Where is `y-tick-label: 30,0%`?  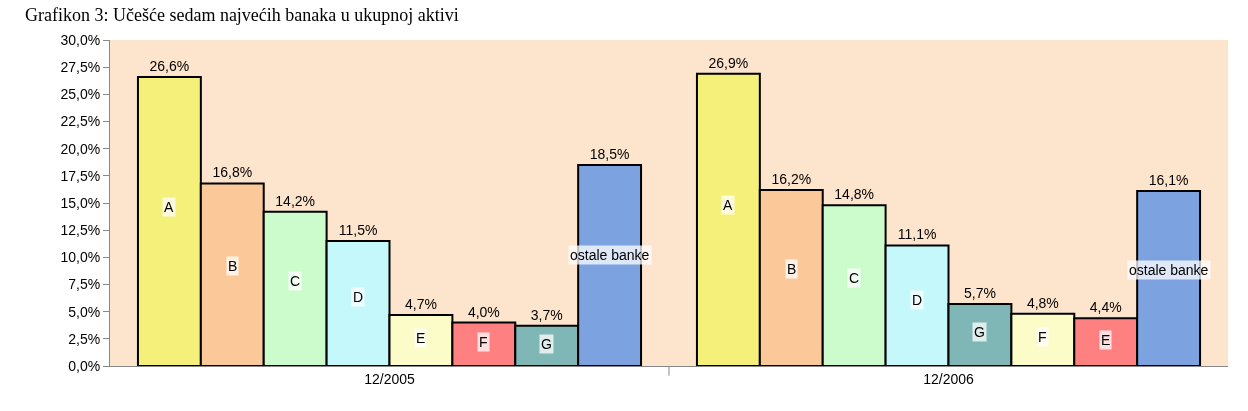 y-tick-label: 30,0% is located at coordinates (80, 39).